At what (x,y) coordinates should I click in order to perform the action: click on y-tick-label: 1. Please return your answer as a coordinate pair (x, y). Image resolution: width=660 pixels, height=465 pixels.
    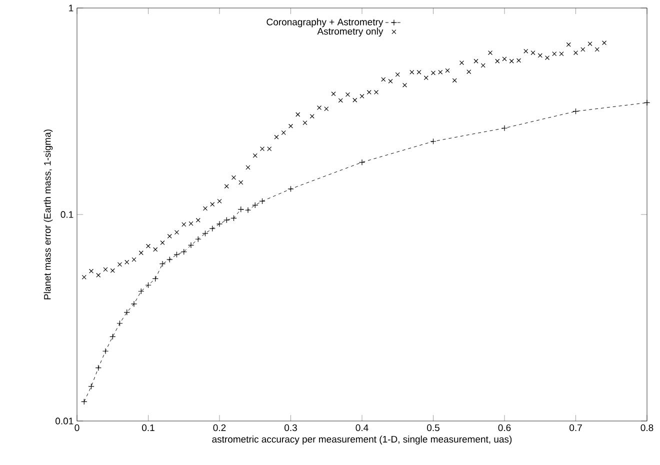
    Looking at the image, I should click on (71, 8).